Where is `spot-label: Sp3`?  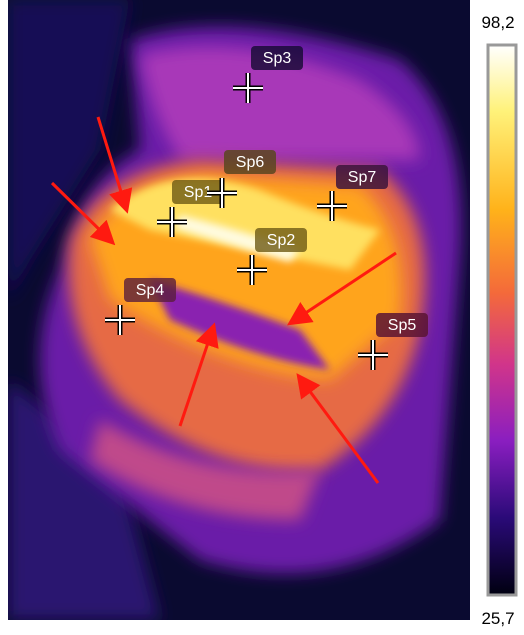
spot-label: Sp3 is located at coordinates (277, 58).